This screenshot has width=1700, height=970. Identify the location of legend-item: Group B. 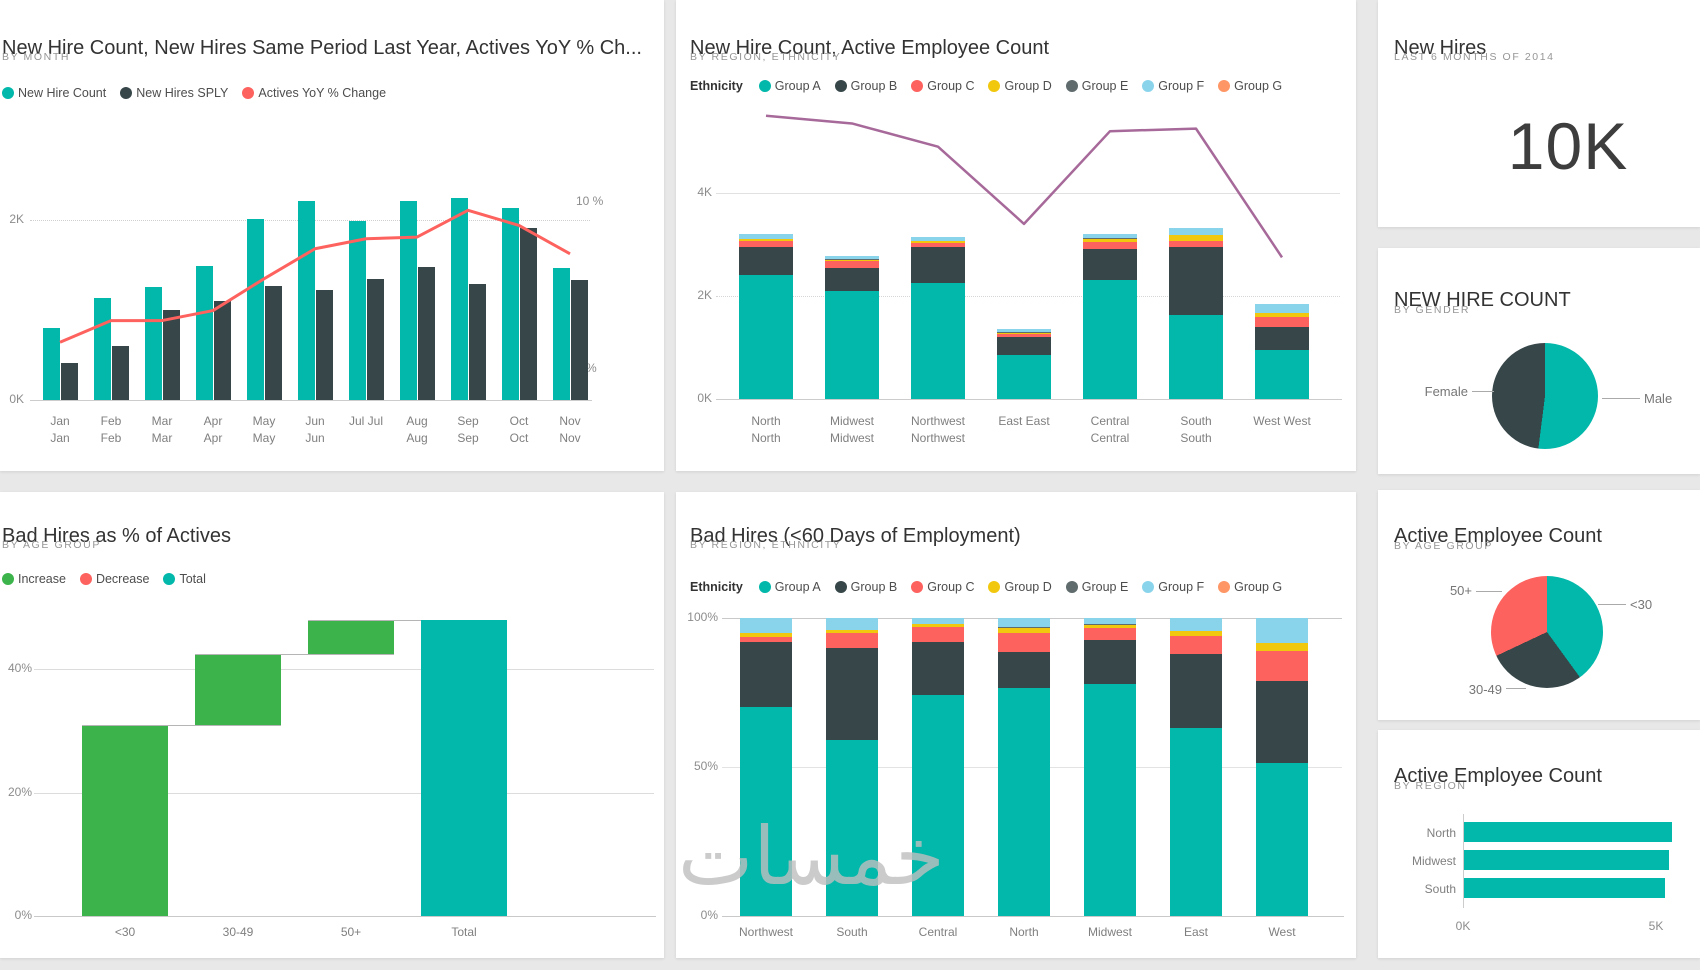
(865, 587).